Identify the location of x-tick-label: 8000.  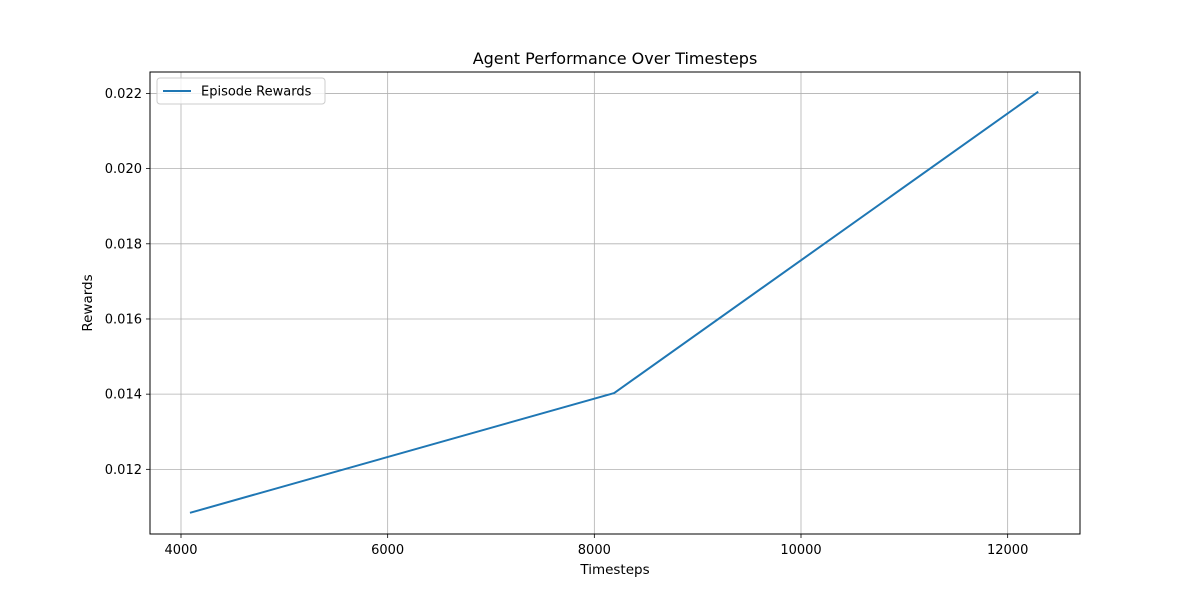
(594, 550).